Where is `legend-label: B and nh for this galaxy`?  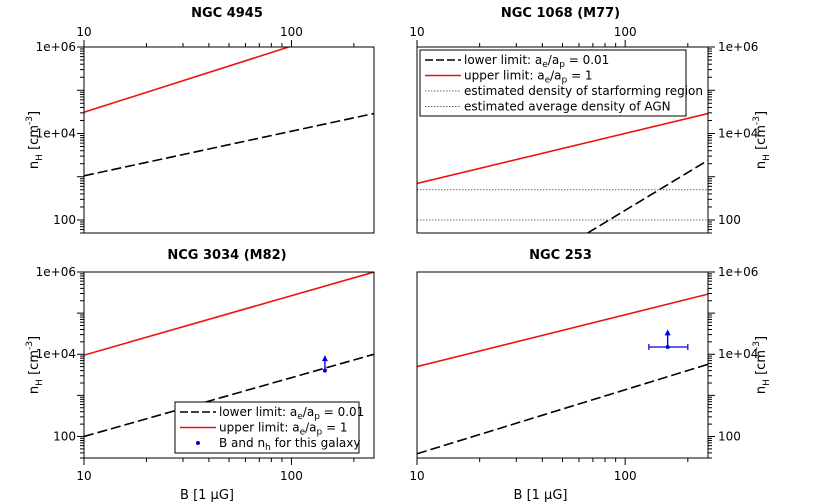
legend-label: B and nh for this galaxy is located at coordinates (289, 444).